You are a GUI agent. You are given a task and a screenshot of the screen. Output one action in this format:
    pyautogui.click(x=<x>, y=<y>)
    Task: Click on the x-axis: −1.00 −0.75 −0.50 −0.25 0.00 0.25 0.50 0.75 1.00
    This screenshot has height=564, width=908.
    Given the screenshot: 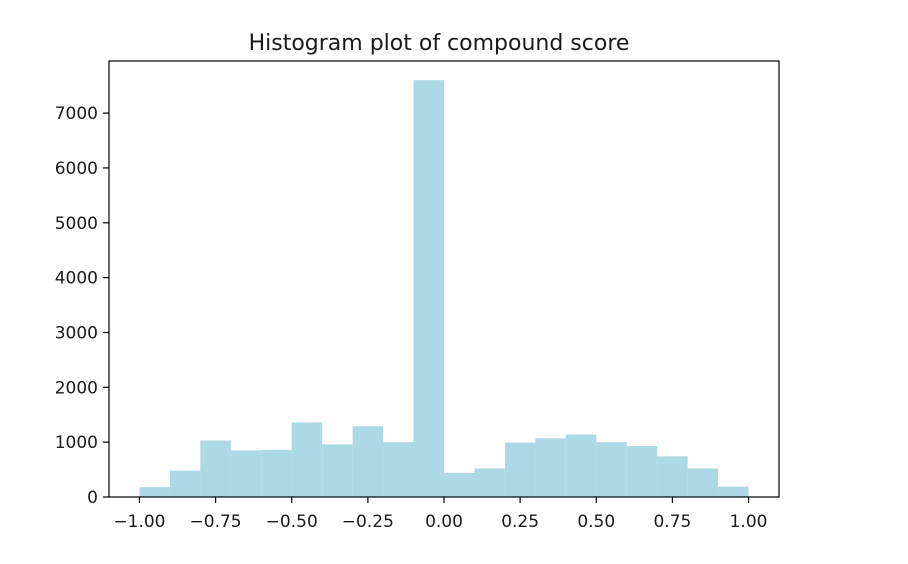 What is the action you would take?
    pyautogui.click(x=440, y=514)
    